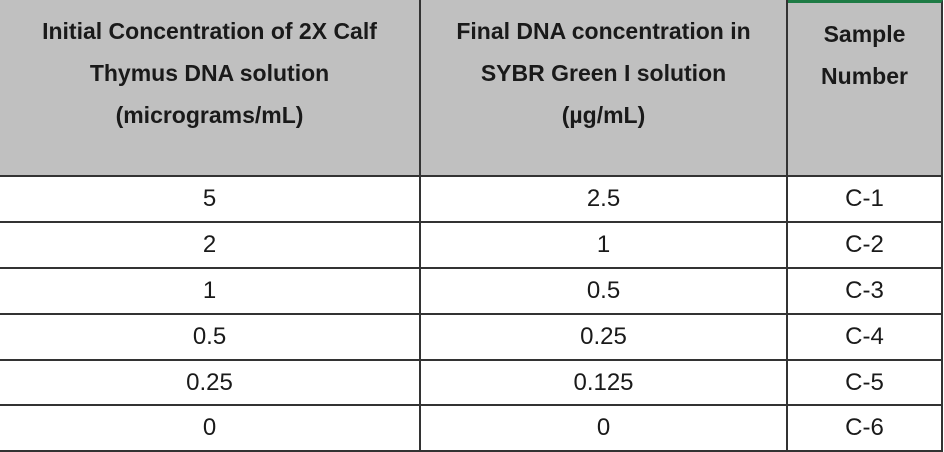 Image resolution: width=944 pixels, height=452 pixels. What do you see at coordinates (209, 115) in the screenshot?
I see `header-text: (micrograms/mL)` at bounding box center [209, 115].